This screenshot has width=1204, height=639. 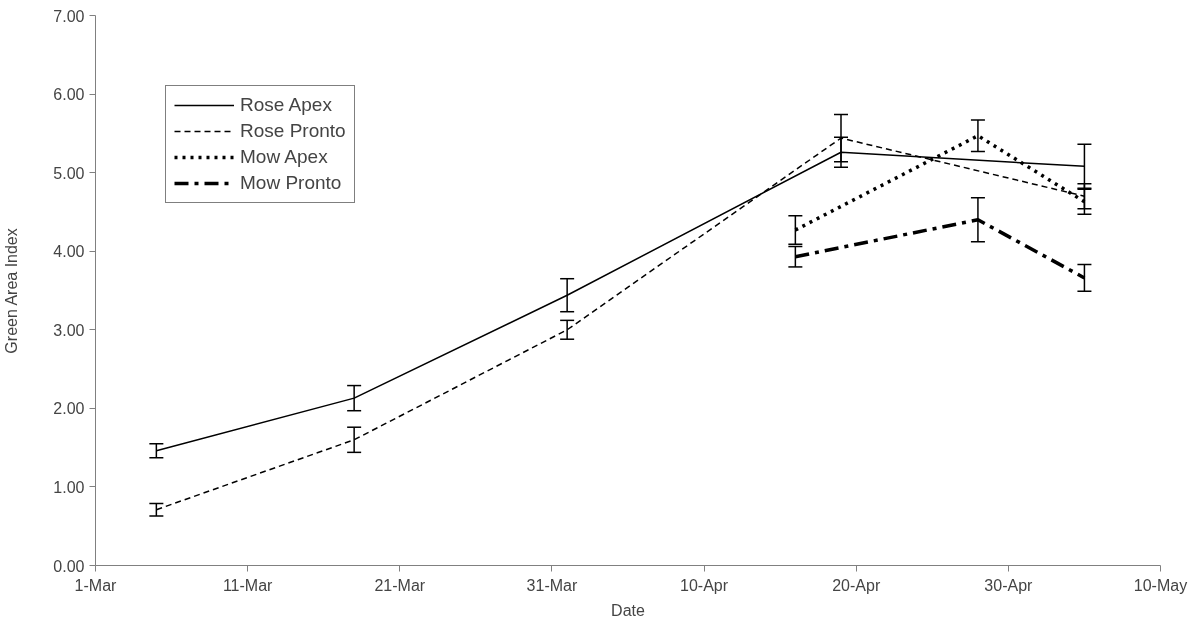 What do you see at coordinates (1009, 585) in the screenshot?
I see `x-tick-label: 30-Apr` at bounding box center [1009, 585].